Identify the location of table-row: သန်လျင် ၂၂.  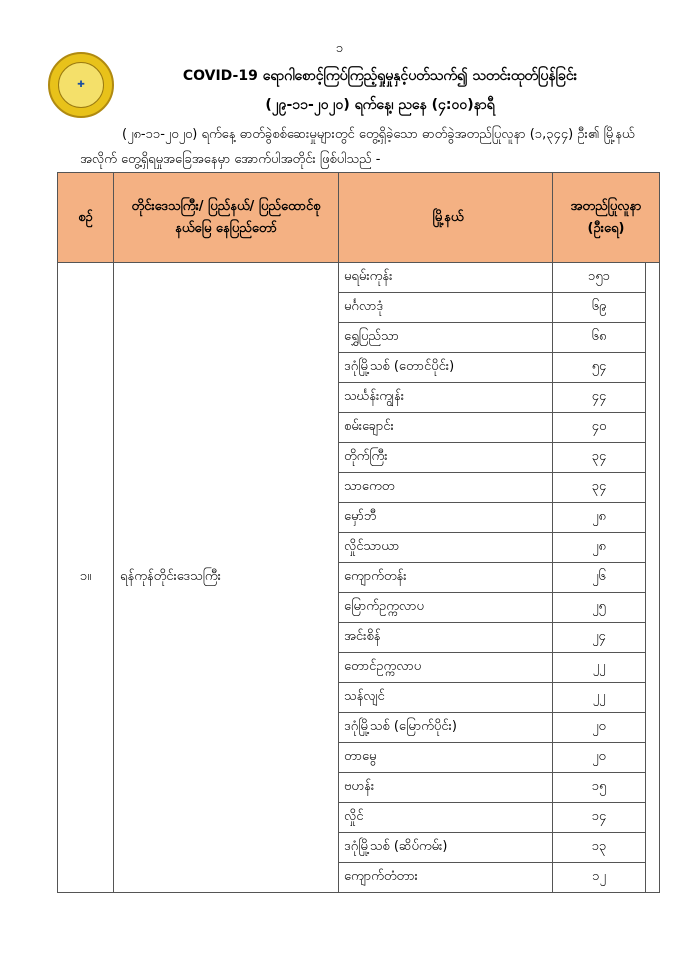
(359, 697).